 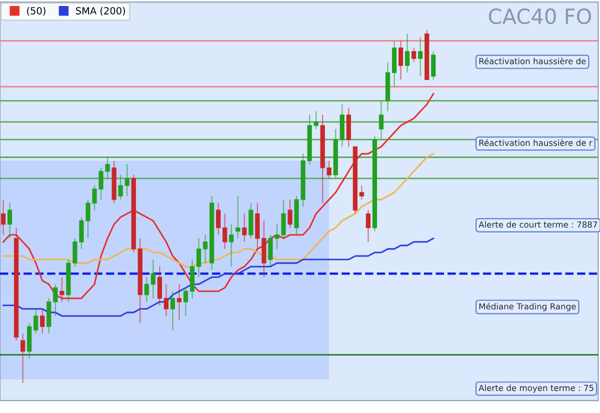 What do you see at coordinates (100, 11) in the screenshot?
I see `legend-label: SMA (200)` at bounding box center [100, 11].